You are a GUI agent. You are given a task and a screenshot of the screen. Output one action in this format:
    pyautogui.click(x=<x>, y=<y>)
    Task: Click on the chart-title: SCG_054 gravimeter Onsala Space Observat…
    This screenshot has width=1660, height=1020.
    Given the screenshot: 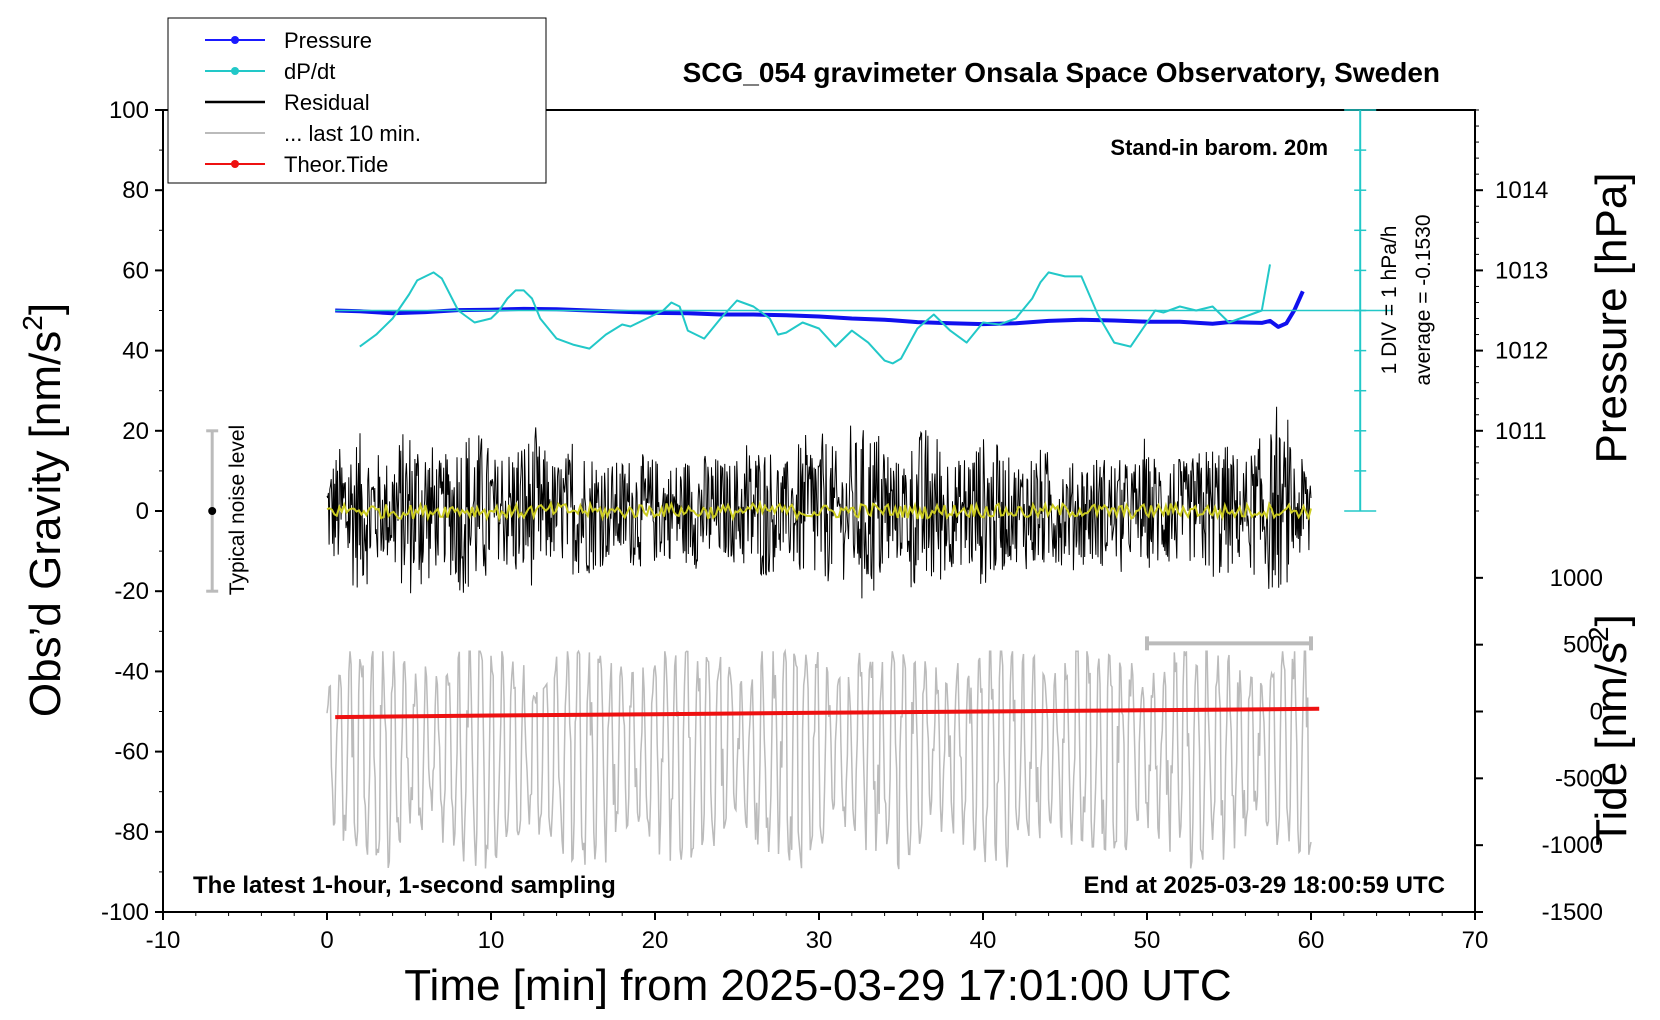 What is the action you would take?
    pyautogui.click(x=1061, y=72)
    